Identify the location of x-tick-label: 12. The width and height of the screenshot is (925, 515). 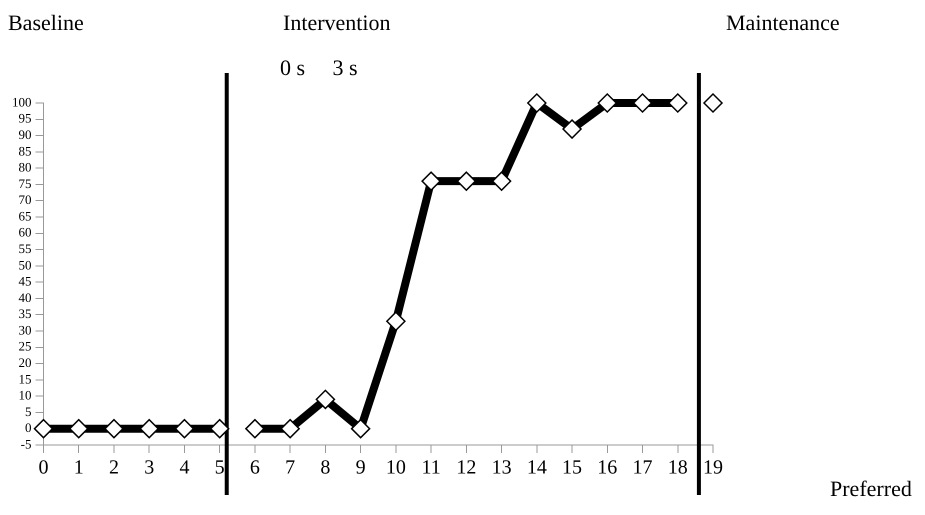
(466, 467).